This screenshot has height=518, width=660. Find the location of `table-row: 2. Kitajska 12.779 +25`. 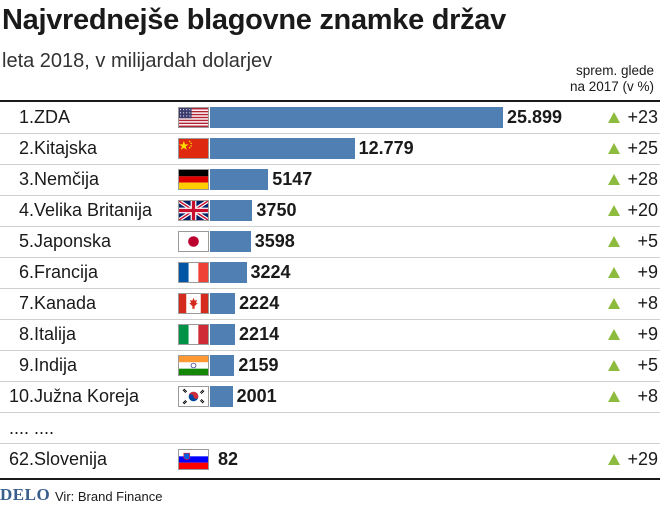

table-row: 2. Kitajska 12.779 +25 is located at coordinates (330, 148).